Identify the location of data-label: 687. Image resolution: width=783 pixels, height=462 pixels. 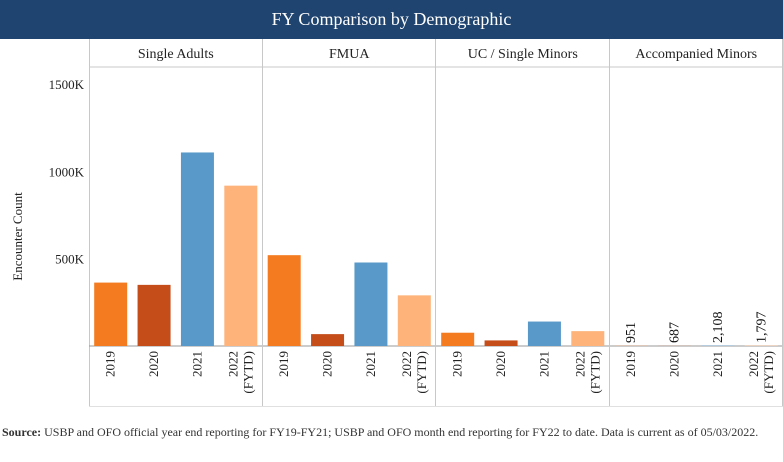
(675, 332).